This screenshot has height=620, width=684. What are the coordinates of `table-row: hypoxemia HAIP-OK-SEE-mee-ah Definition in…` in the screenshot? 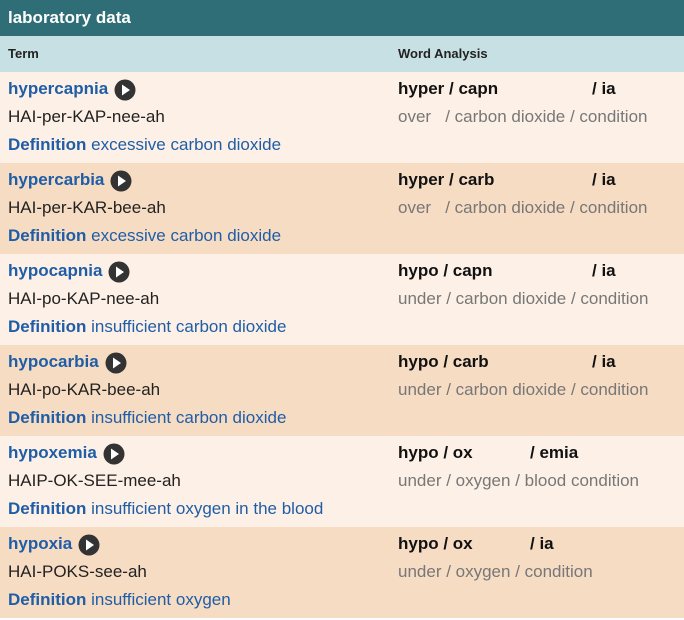 It's located at (342, 481).